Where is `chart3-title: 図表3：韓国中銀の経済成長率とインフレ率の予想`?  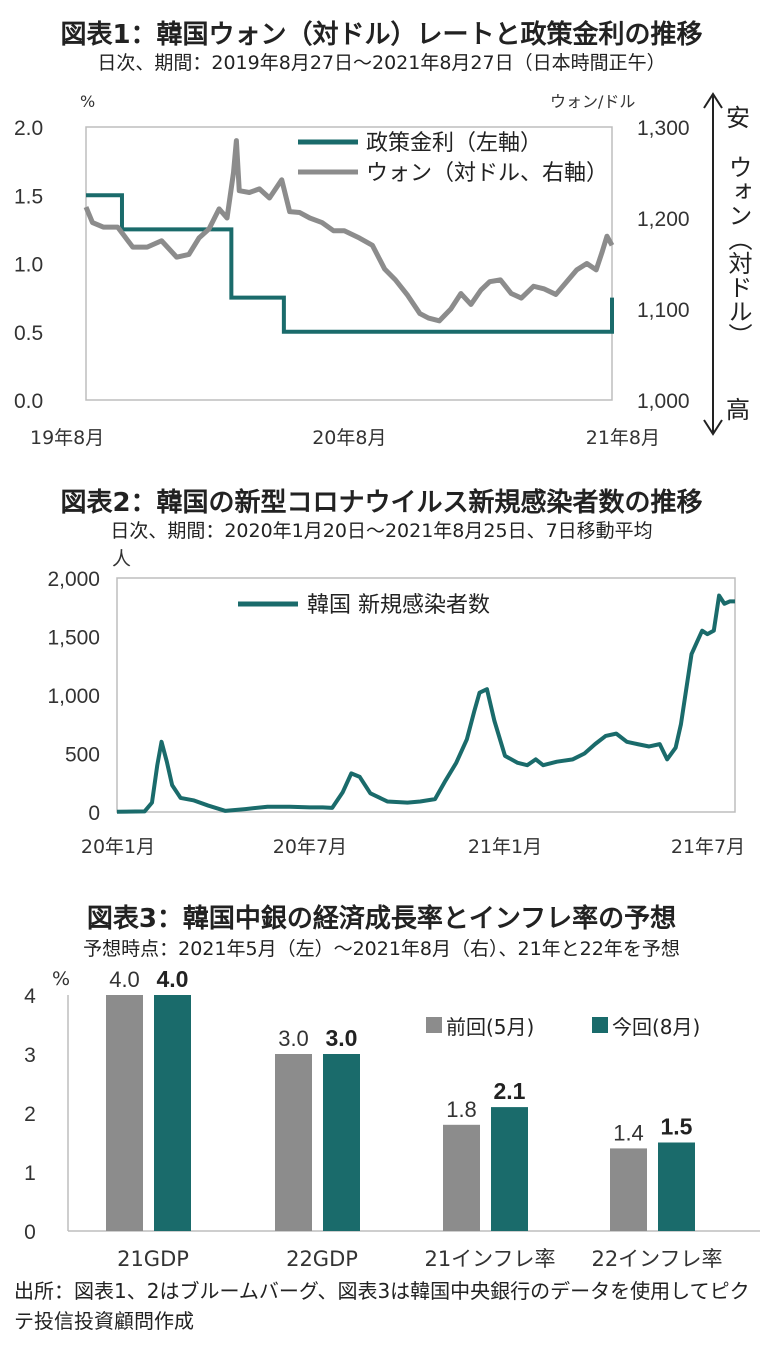
chart3-title: 図表3：韓国中銀の経済成長率とインフレ率の予想 is located at coordinates (381, 919).